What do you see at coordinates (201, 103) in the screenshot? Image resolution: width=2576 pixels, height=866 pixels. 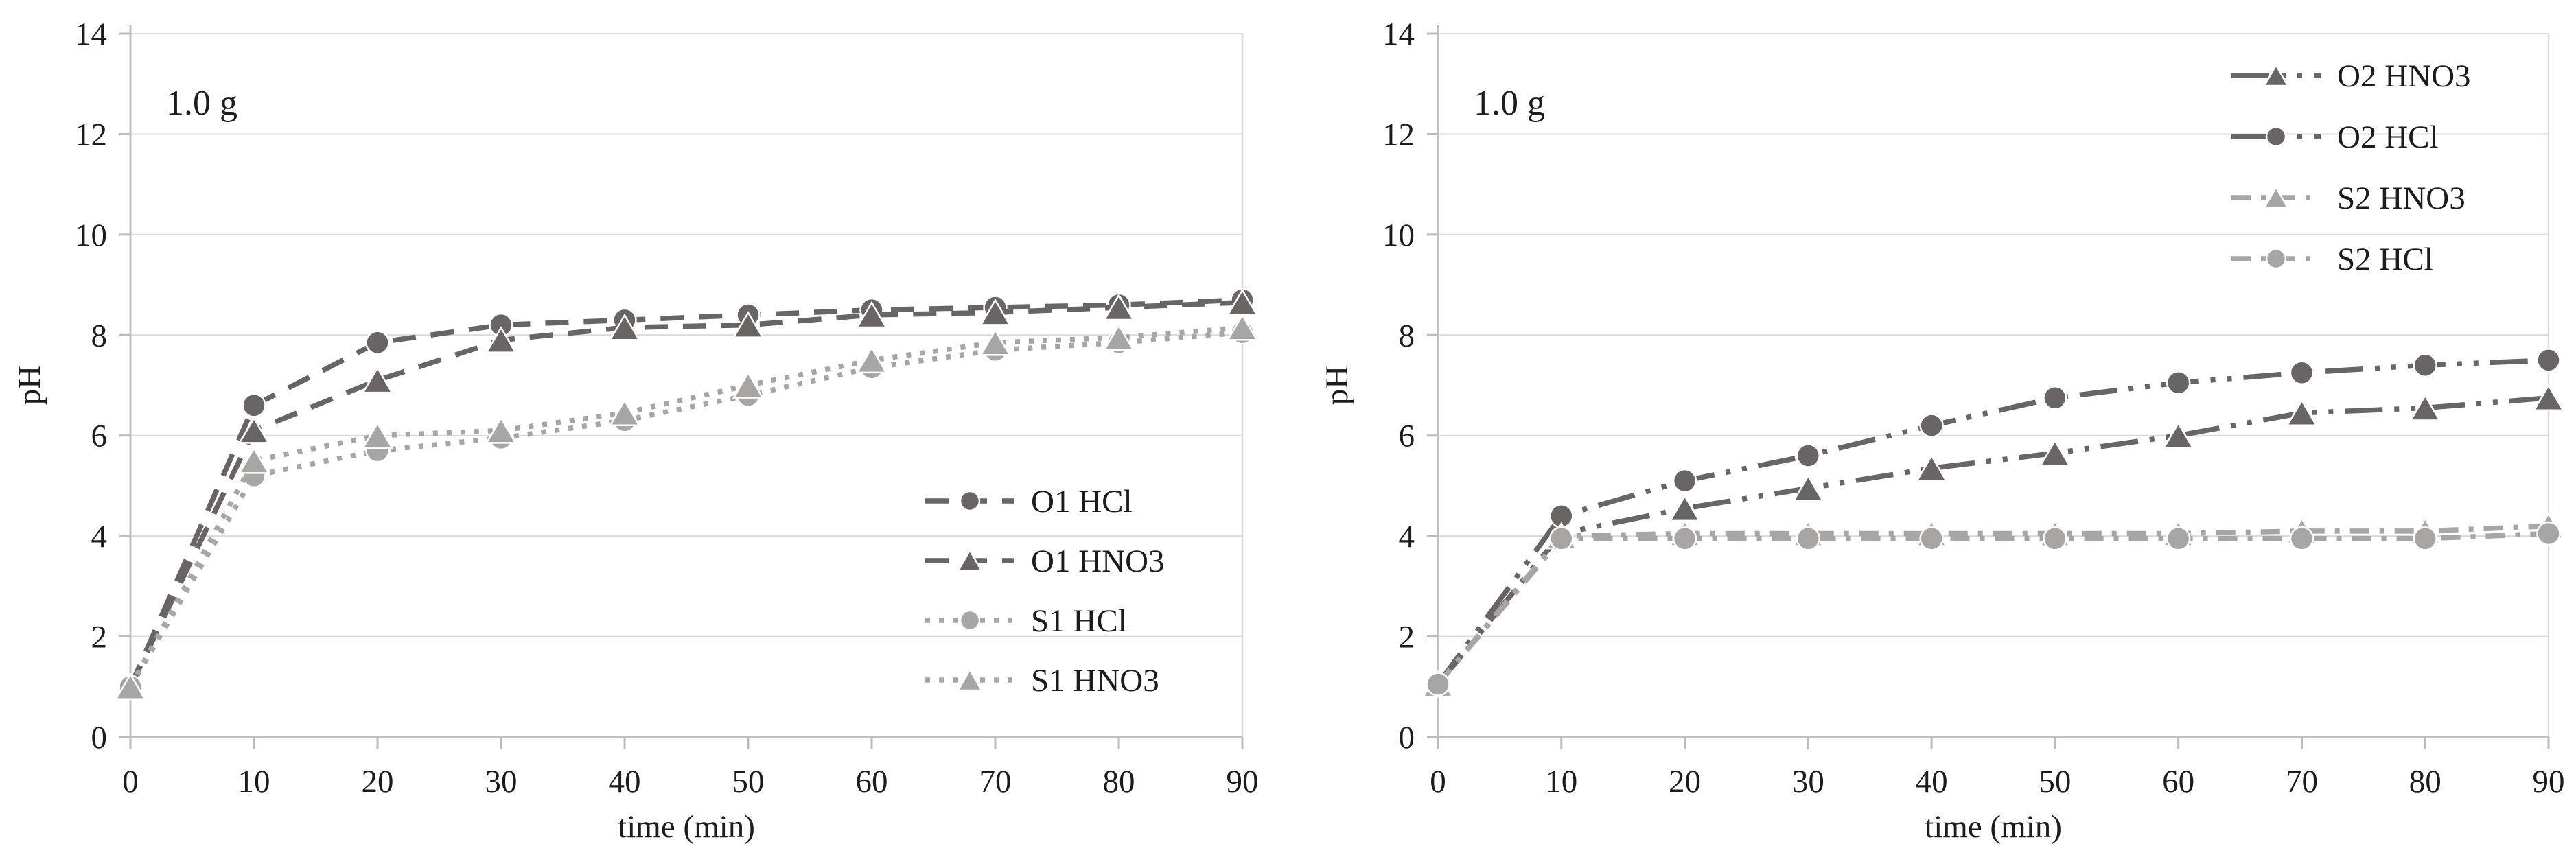 I see `mass-annotation: 1.0 g` at bounding box center [201, 103].